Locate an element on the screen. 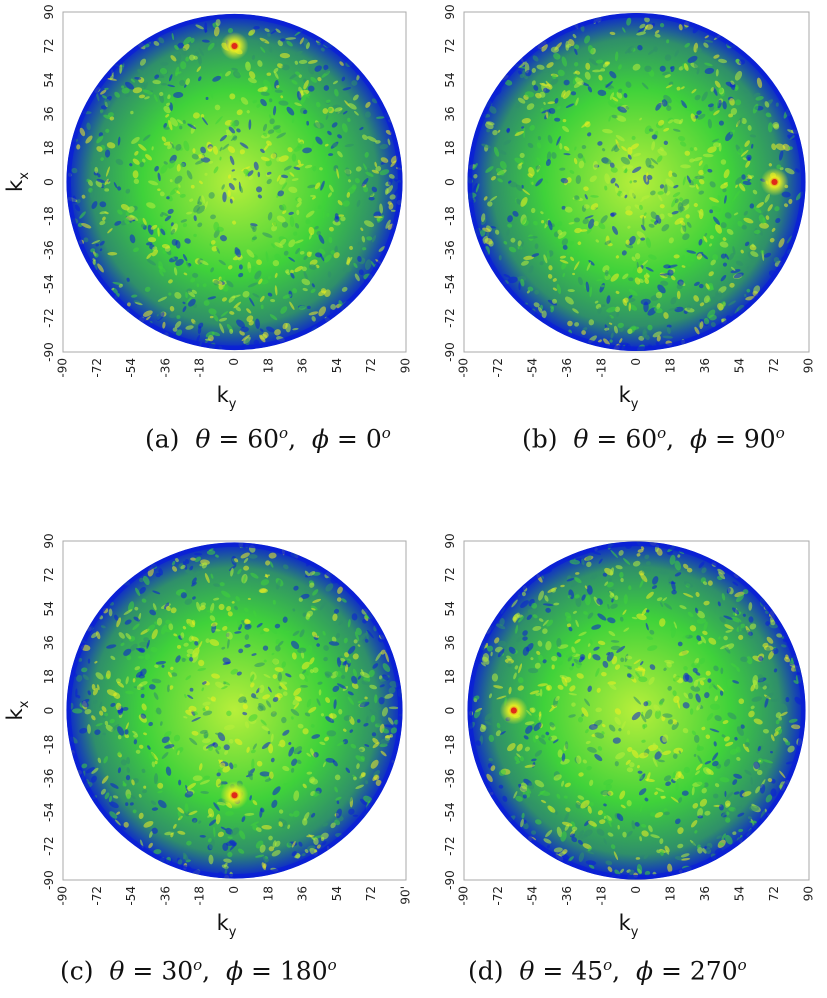 The height and width of the screenshot is (998, 827). y-axis-label: kx is located at coordinates (17, 710).